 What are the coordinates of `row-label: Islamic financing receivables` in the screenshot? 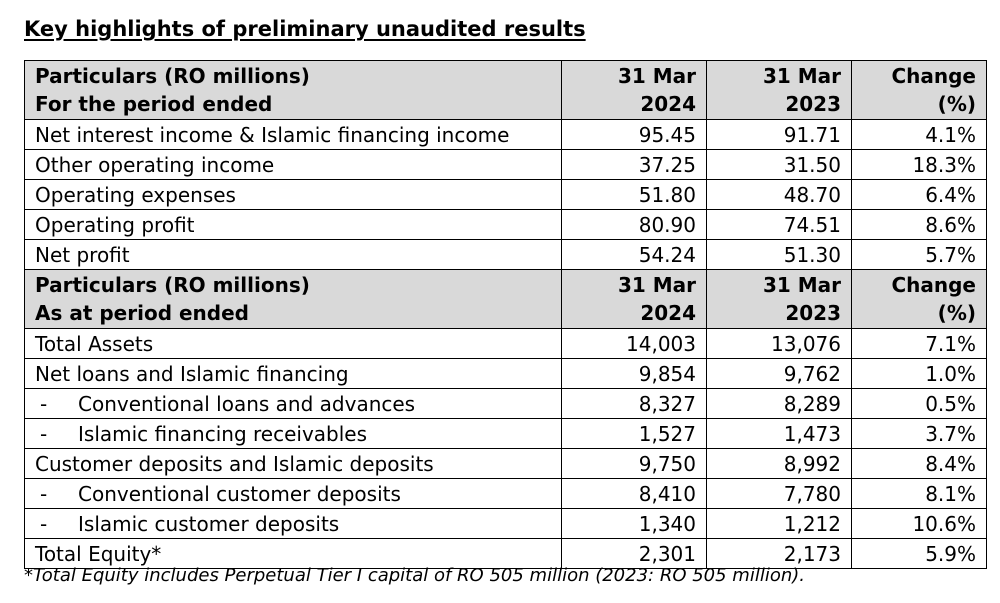 It's located at (223, 433).